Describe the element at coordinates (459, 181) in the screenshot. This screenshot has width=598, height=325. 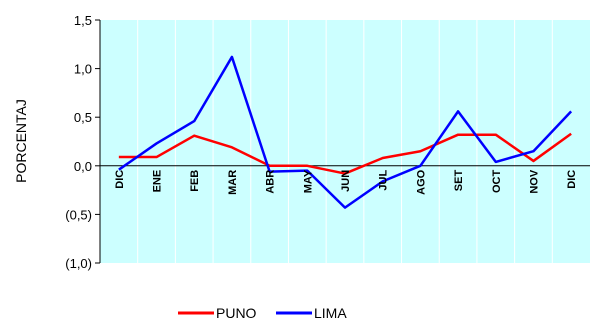
I see `x-tick-label: SET` at that location.